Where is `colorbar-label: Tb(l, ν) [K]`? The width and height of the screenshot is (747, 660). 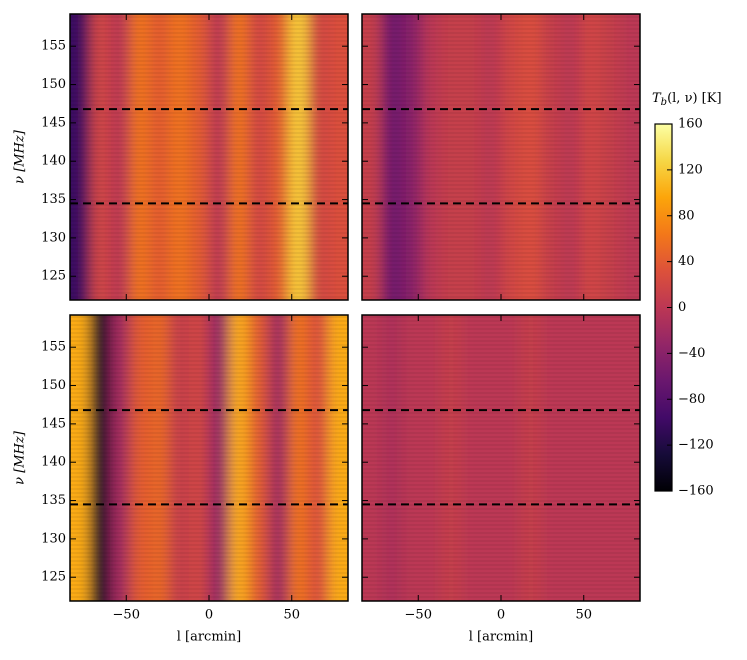 colorbar-label: Tb(l, ν) [K] is located at coordinates (687, 99).